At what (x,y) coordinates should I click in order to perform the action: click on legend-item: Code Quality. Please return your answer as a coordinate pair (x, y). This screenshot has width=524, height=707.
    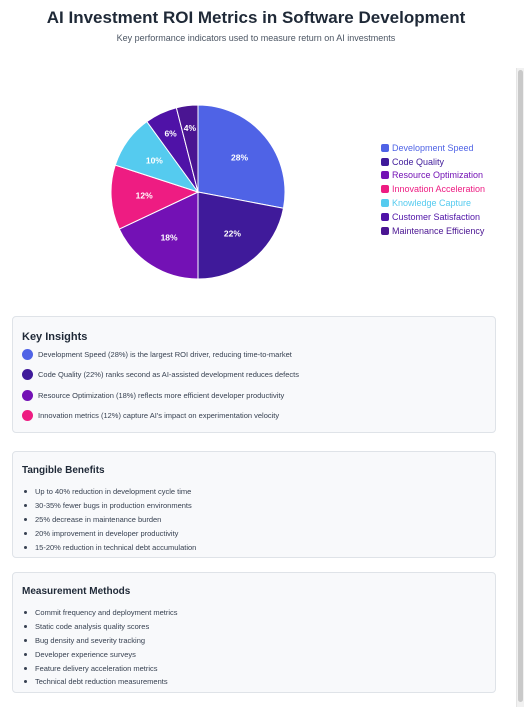
    Looking at the image, I should click on (433, 162).